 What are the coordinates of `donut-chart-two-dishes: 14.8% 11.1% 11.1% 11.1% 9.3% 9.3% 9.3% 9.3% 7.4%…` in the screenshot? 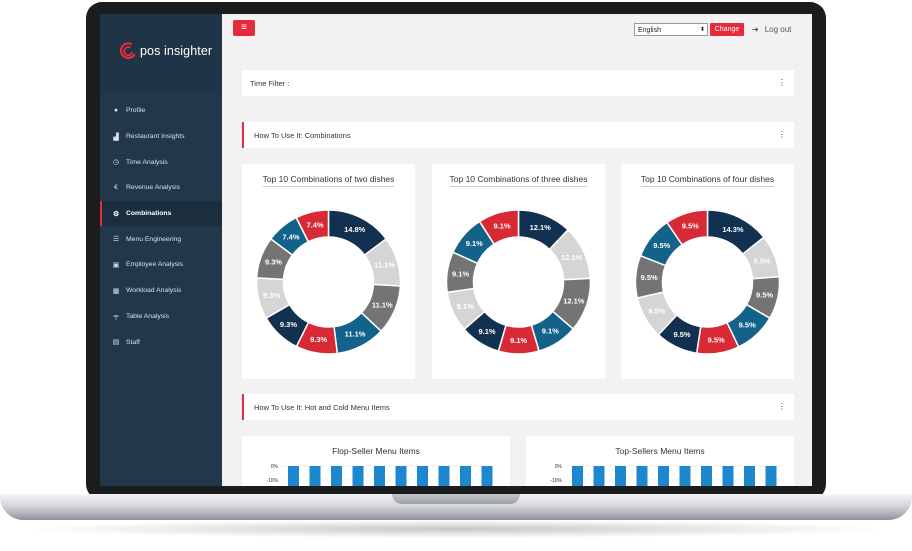 It's located at (328, 284).